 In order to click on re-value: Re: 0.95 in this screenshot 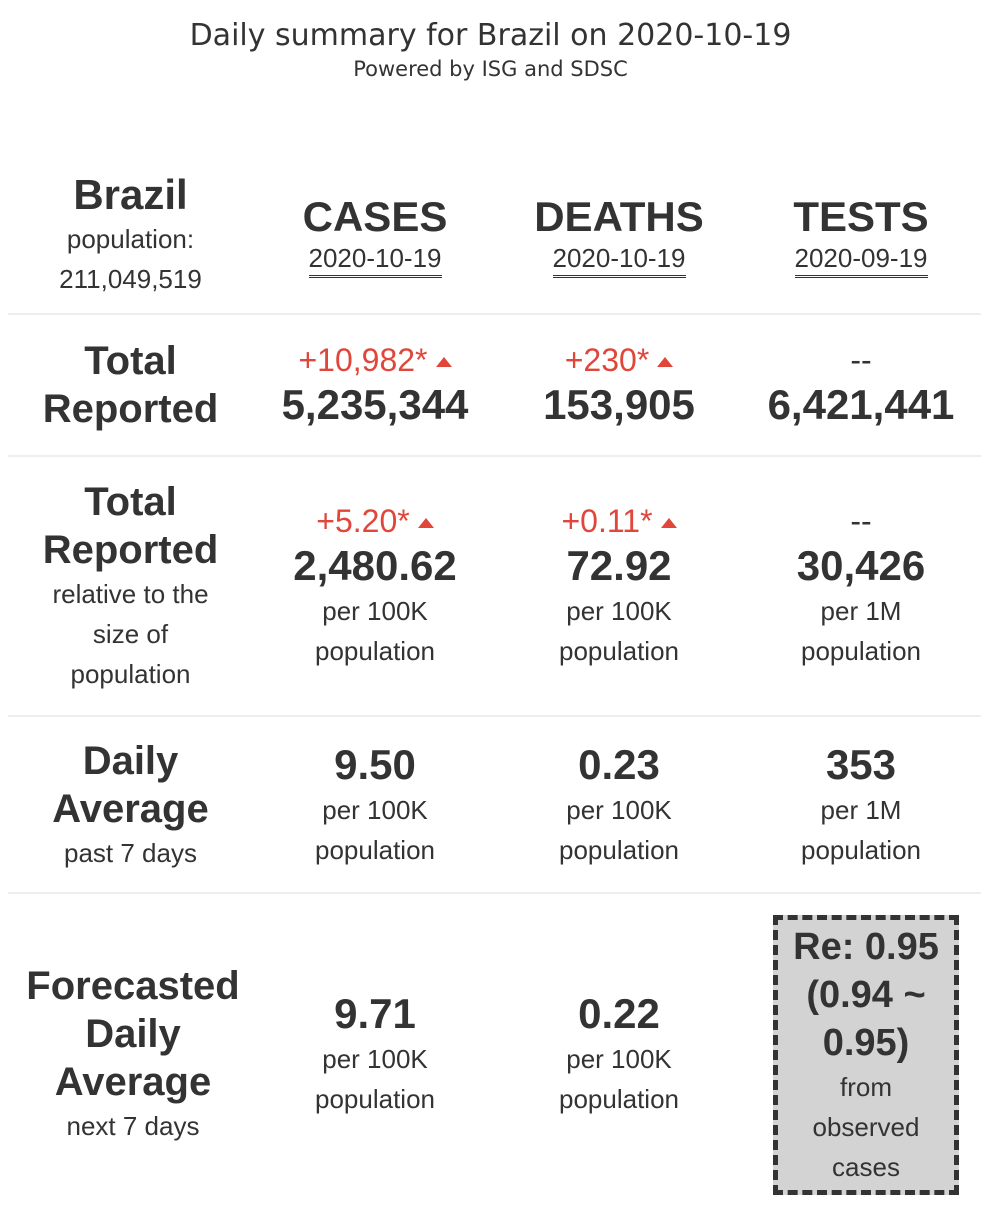, I will do `click(866, 947)`.